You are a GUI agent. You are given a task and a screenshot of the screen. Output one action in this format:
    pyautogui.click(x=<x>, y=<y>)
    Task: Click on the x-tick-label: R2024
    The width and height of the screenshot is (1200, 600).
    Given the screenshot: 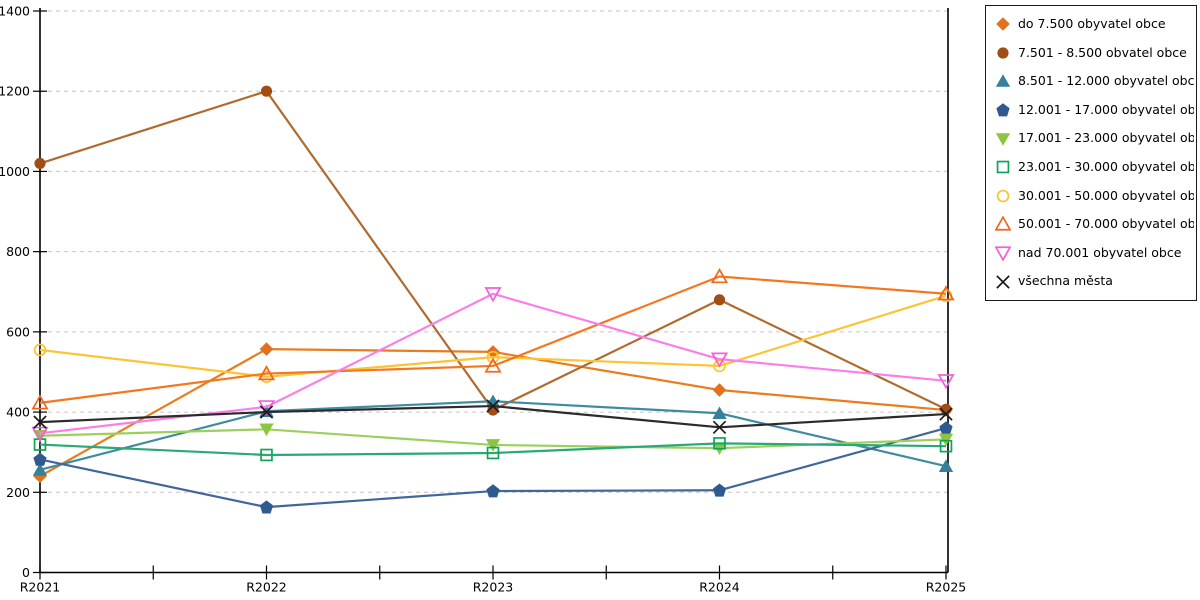 What is the action you would take?
    pyautogui.click(x=719, y=587)
    